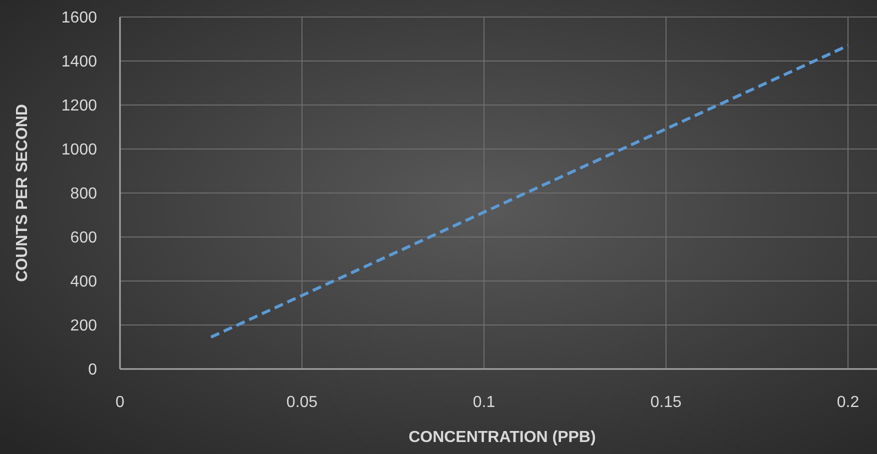  Describe the element at coordinates (79, 150) in the screenshot. I see `y-tick-label: 1000` at that location.